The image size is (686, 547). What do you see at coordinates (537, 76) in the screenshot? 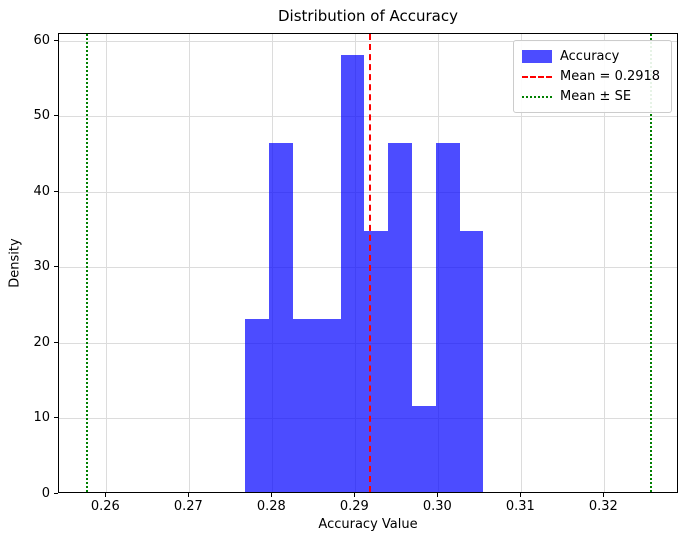
I see `legend-line-mean-icon` at bounding box center [537, 76].